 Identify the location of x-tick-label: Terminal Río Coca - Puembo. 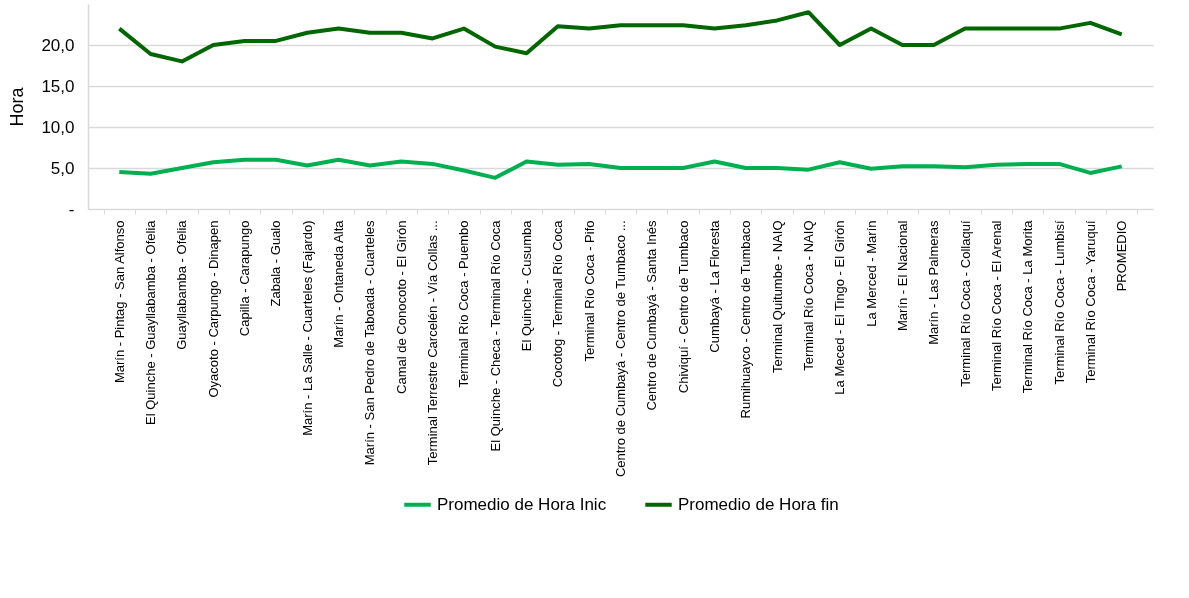
(464, 304).